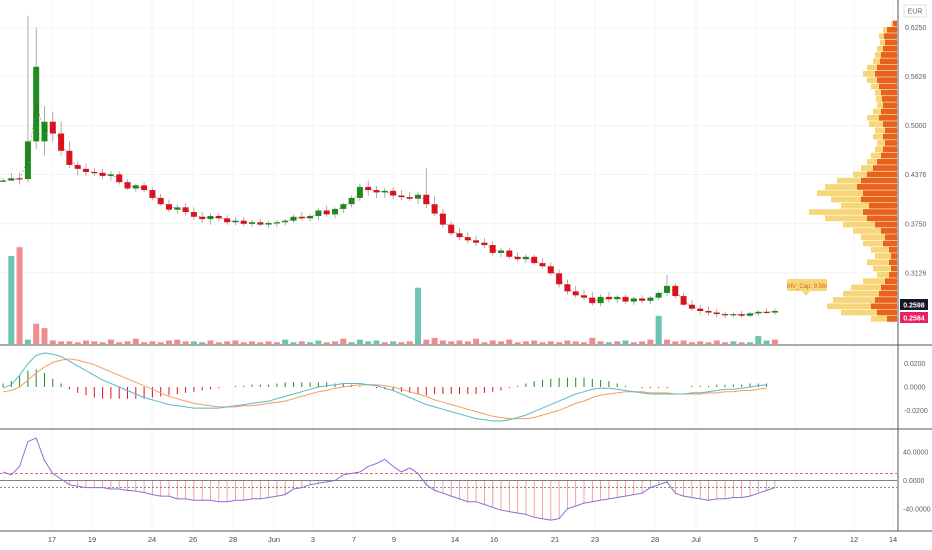 Image resolution: width=932 pixels, height=550 pixels. What do you see at coordinates (274, 539) in the screenshot?
I see `time-tick-5: Jun` at bounding box center [274, 539].